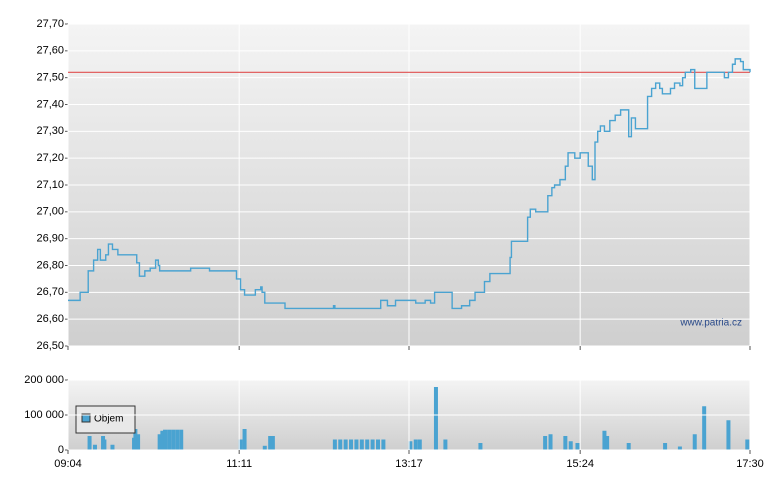 The image size is (780, 495). I want to click on x-tick-label: 13:17, so click(409, 464).